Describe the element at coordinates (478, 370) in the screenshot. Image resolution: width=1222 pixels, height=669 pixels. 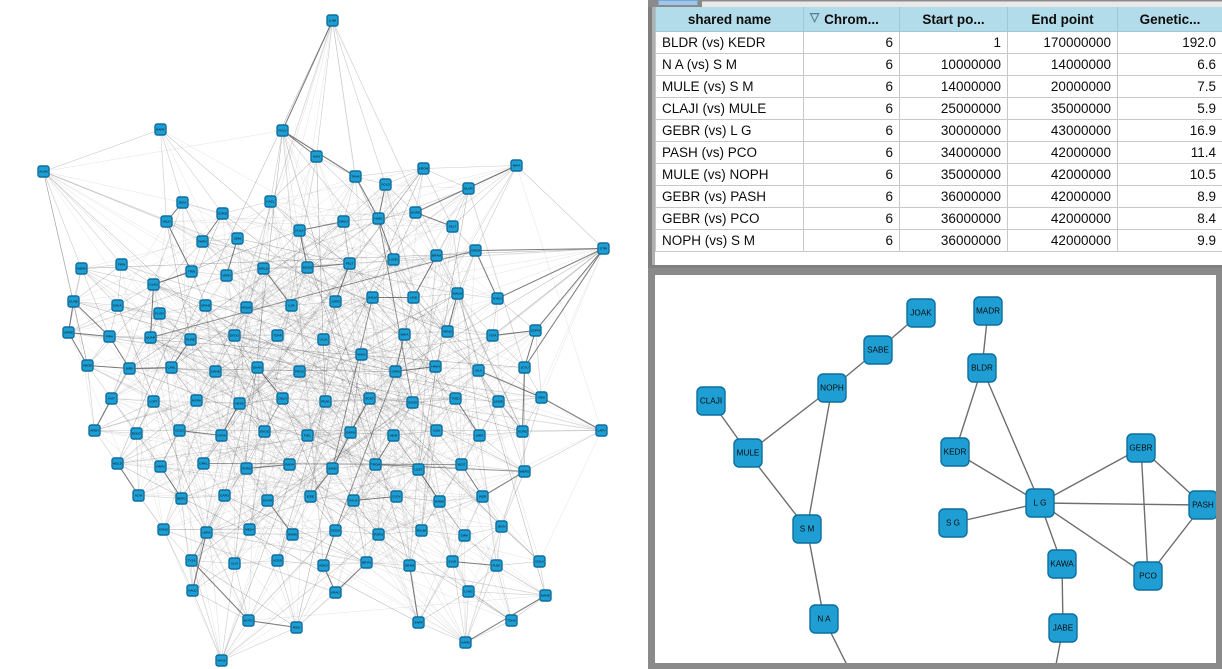
I see `main-network-node: ISLA` at that location.